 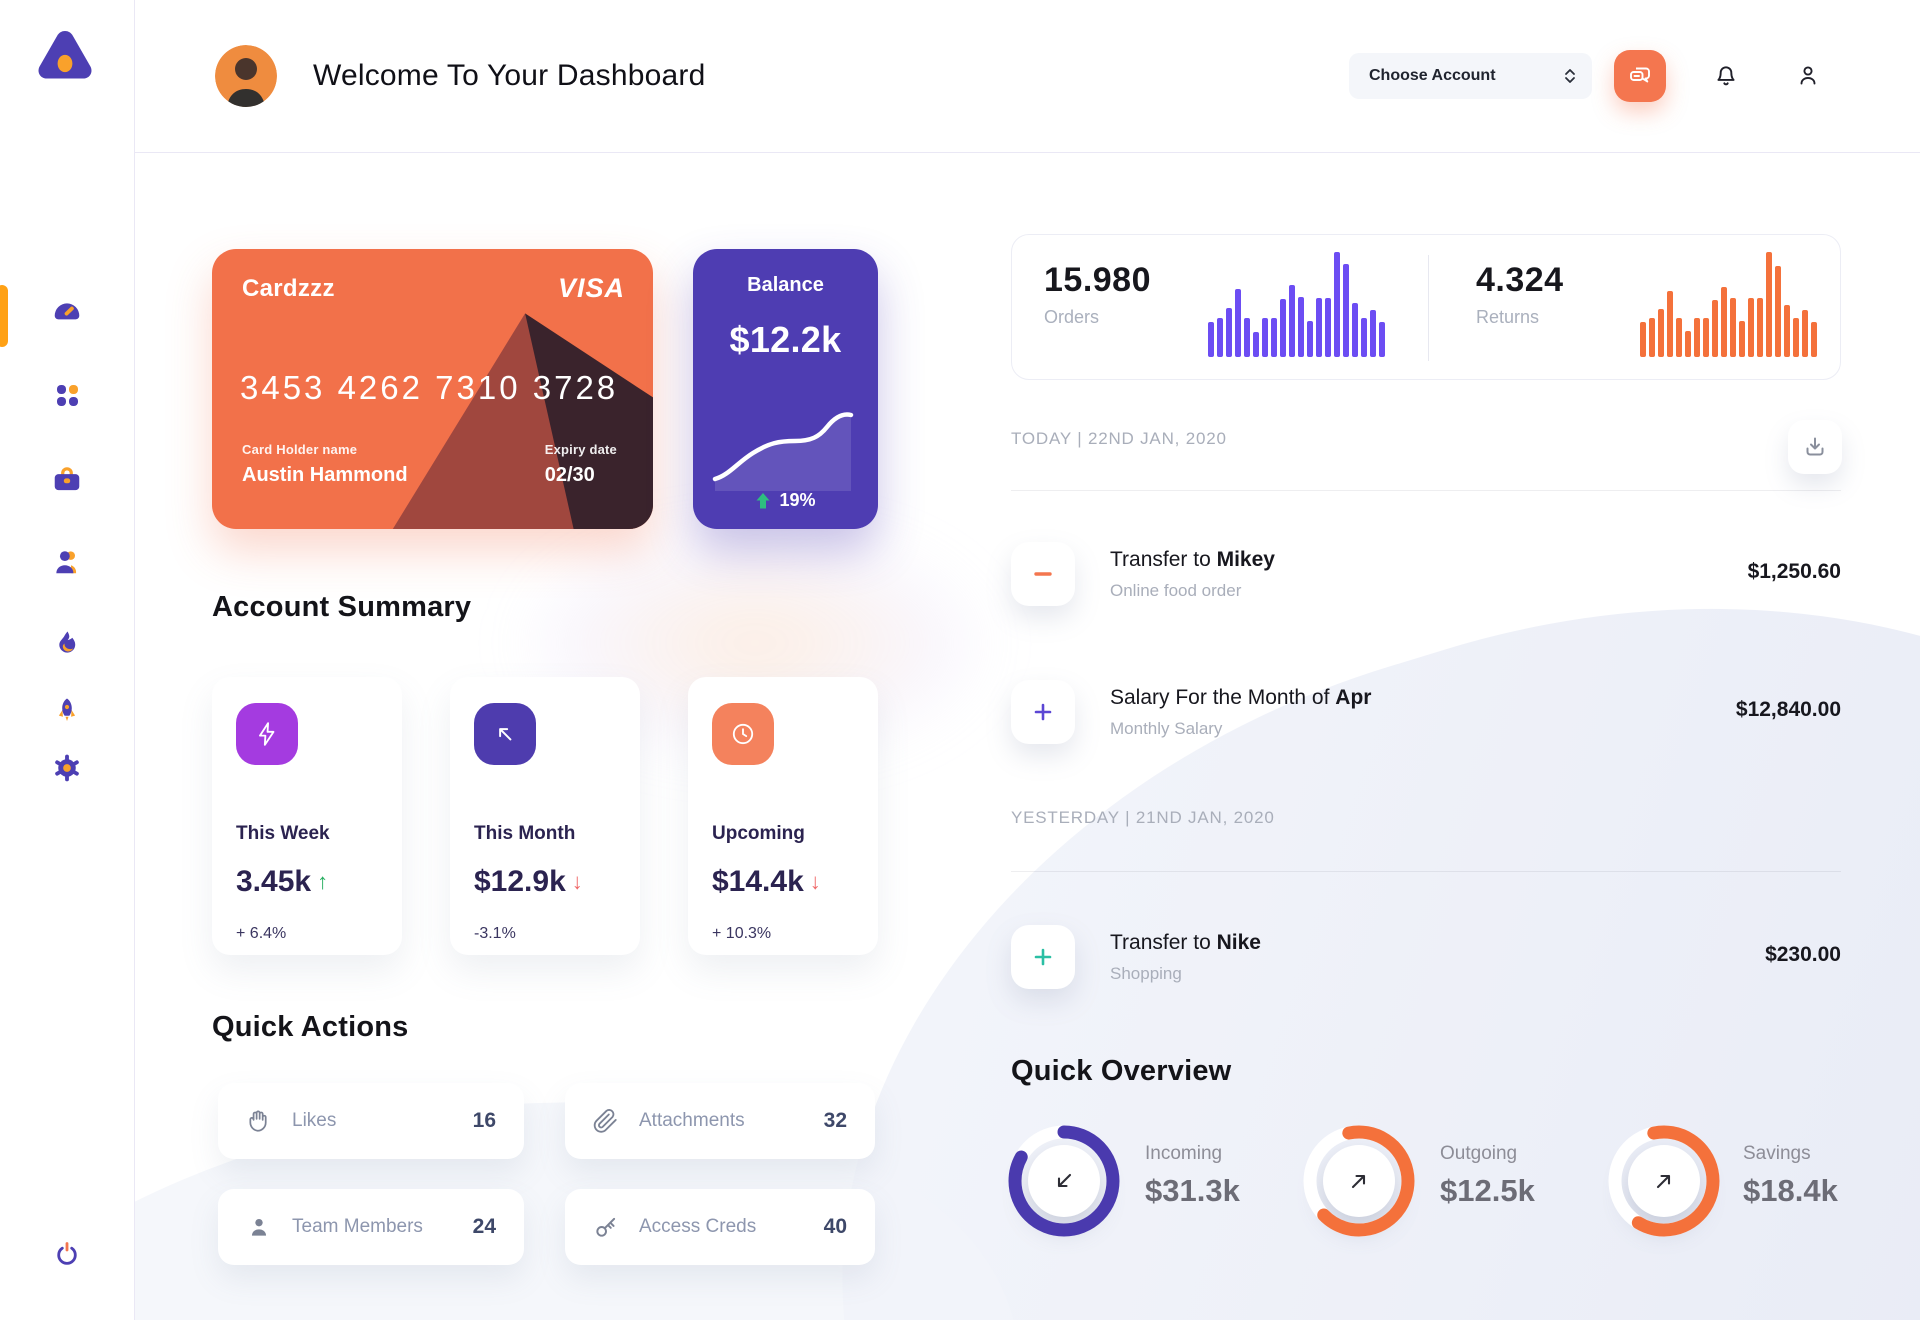 I want to click on sidebar-item-apps, so click(x=67, y=395).